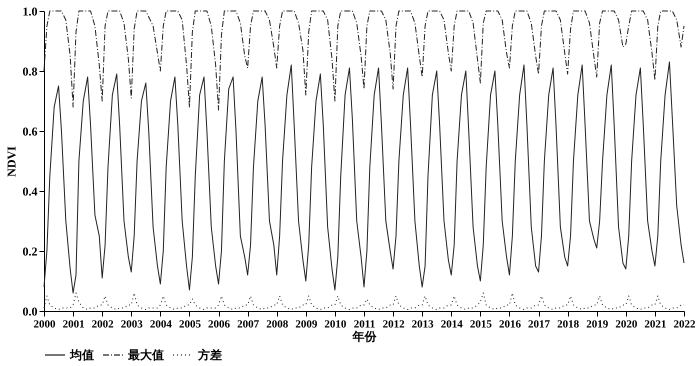 Image resolution: width=700 pixels, height=366 pixels. I want to click on x-tick-label: 2009, so click(306, 324).